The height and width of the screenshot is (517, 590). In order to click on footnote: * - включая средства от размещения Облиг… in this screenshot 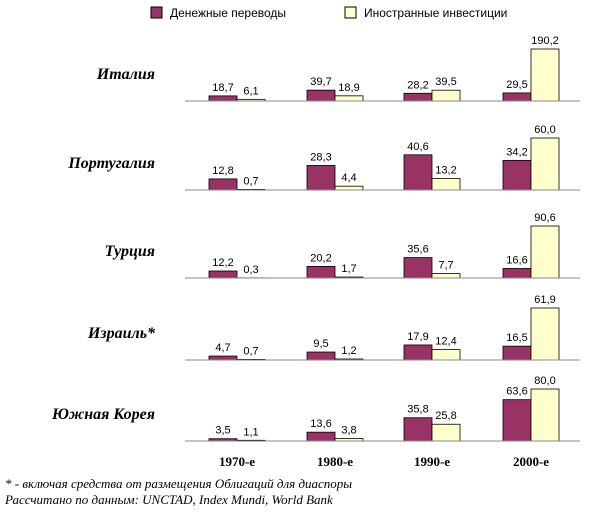, I will do `click(178, 483)`.